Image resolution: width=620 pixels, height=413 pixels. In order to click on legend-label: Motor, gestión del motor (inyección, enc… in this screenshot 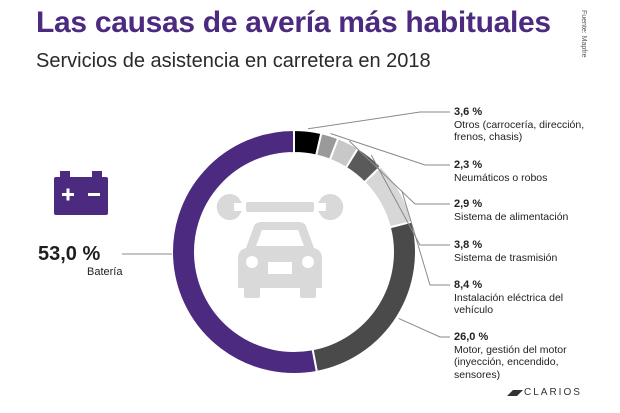, I will do `click(510, 362)`.